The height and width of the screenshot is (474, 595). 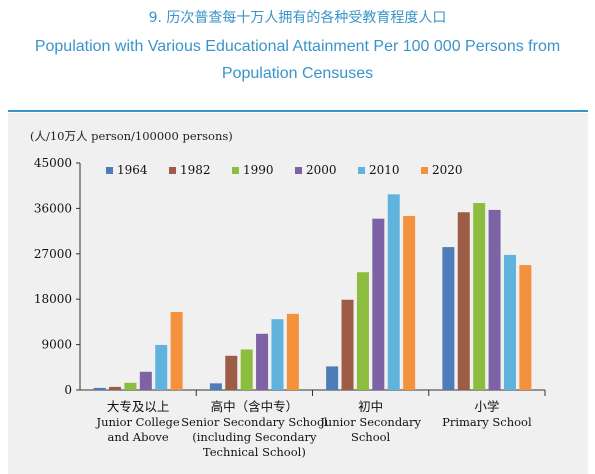 What do you see at coordinates (53, 208) in the screenshot?
I see `y-tick-label: 36000` at bounding box center [53, 208].